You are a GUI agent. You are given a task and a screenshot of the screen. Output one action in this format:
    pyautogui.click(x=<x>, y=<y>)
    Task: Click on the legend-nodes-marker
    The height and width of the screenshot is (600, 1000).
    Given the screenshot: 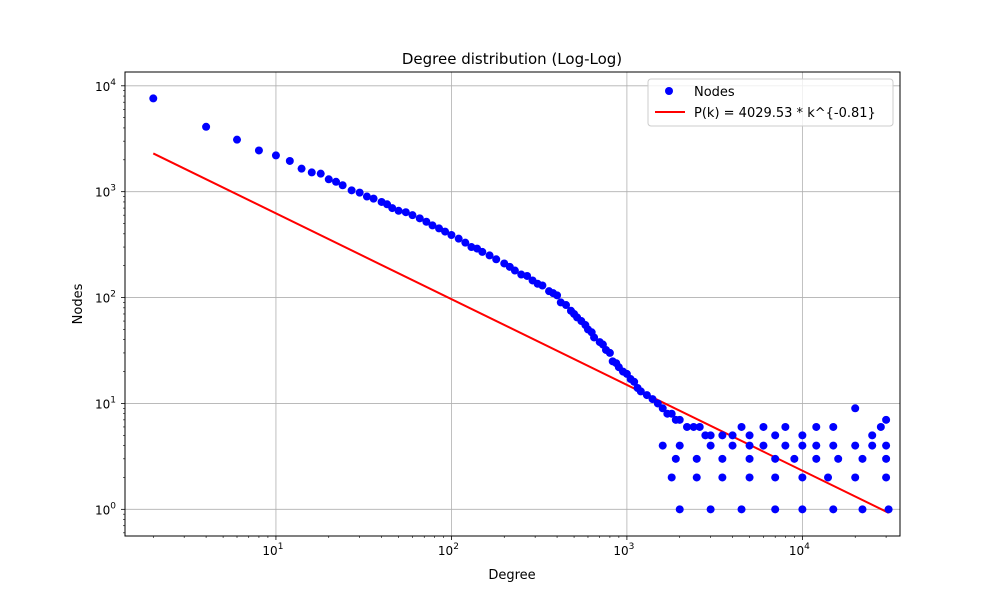 What is the action you would take?
    pyautogui.click(x=669, y=91)
    